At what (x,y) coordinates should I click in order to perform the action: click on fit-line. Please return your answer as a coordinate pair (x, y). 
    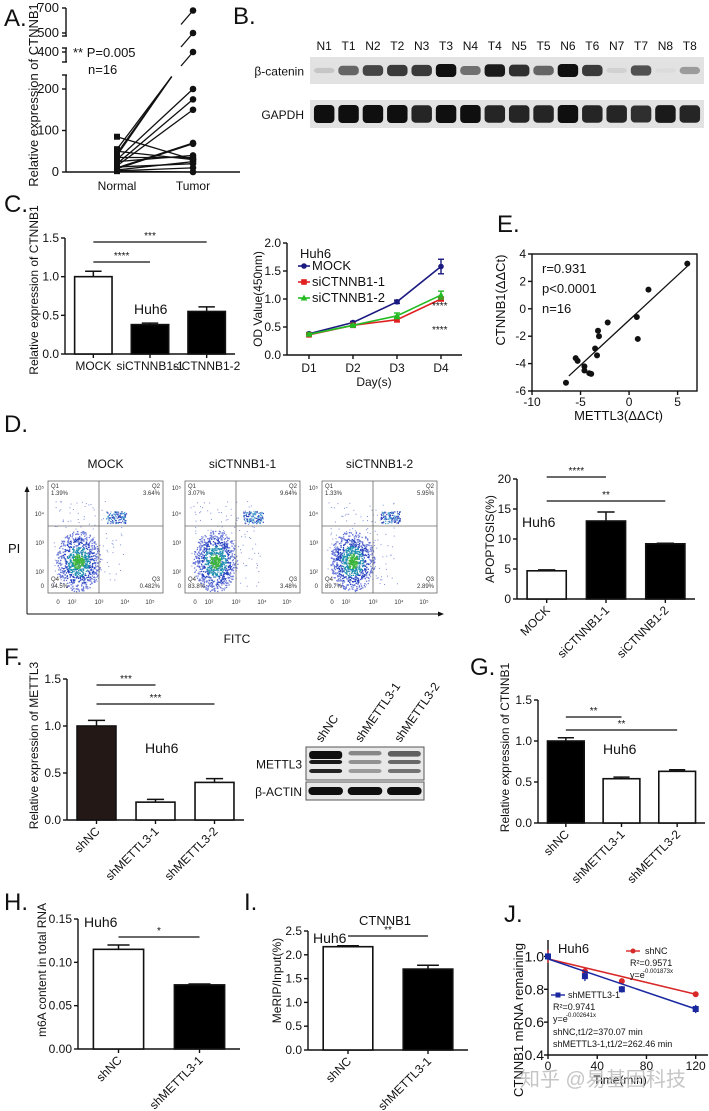
    Looking at the image, I should click on (621, 984).